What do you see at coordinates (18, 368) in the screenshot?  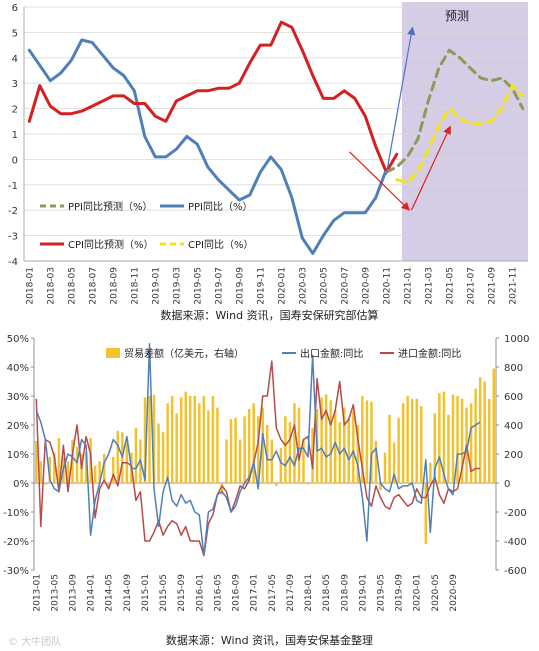 I see `left-y-tick-label: 40%` at bounding box center [18, 368].